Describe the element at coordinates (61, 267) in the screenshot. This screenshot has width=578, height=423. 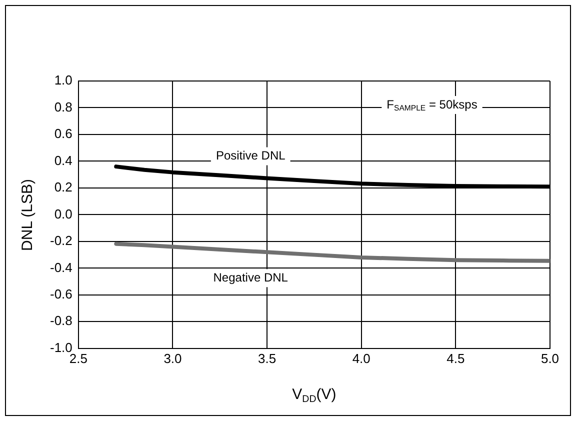
I see `y-tick-label: -0.4` at that location.